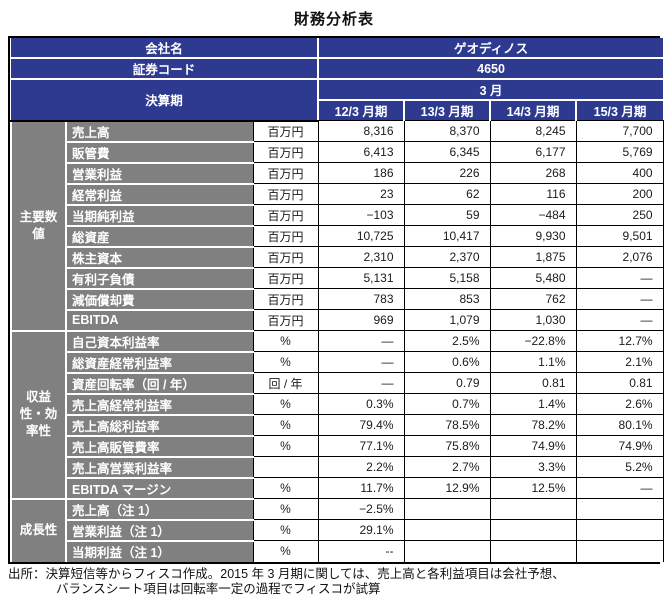 This screenshot has height=598, width=667. What do you see at coordinates (337, 550) in the screenshot?
I see `table-row: 当期利益（注 1）% --` at bounding box center [337, 550].